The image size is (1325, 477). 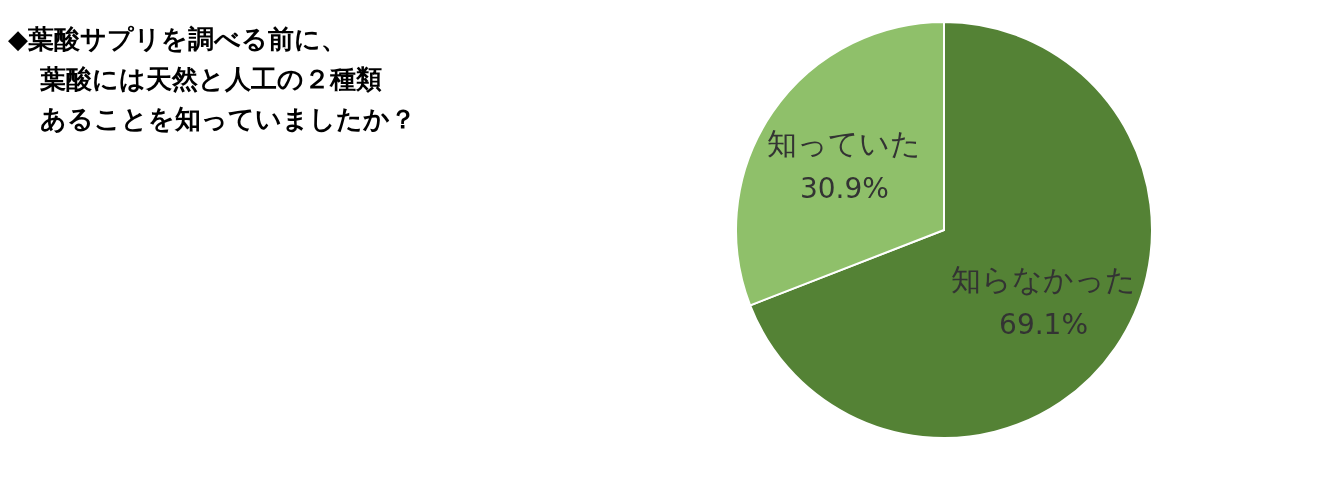 I want to click on text: ◆葉酸サプリを調べる前に、, so click(x=177, y=39).